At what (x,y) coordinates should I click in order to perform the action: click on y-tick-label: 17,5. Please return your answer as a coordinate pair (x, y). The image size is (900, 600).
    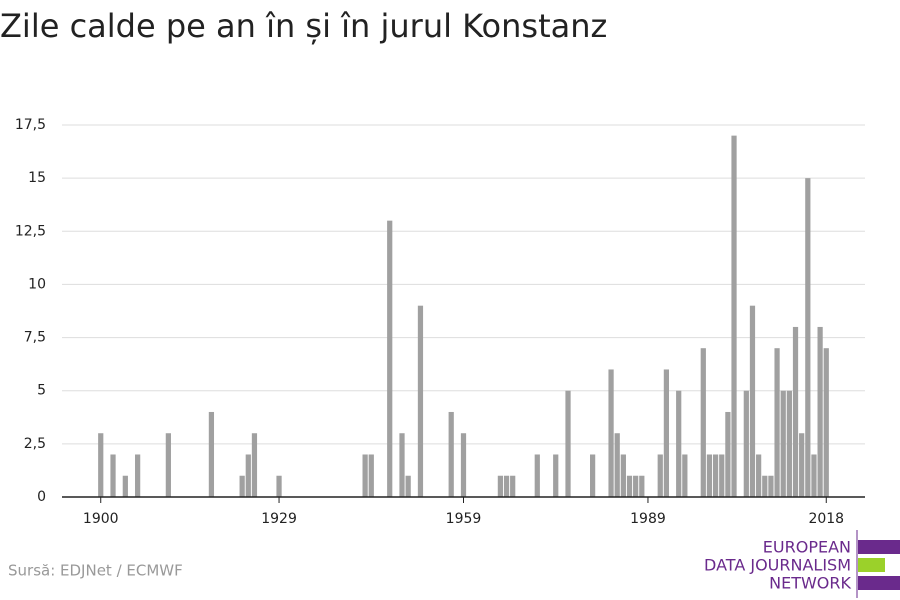
    Looking at the image, I should click on (30, 125).